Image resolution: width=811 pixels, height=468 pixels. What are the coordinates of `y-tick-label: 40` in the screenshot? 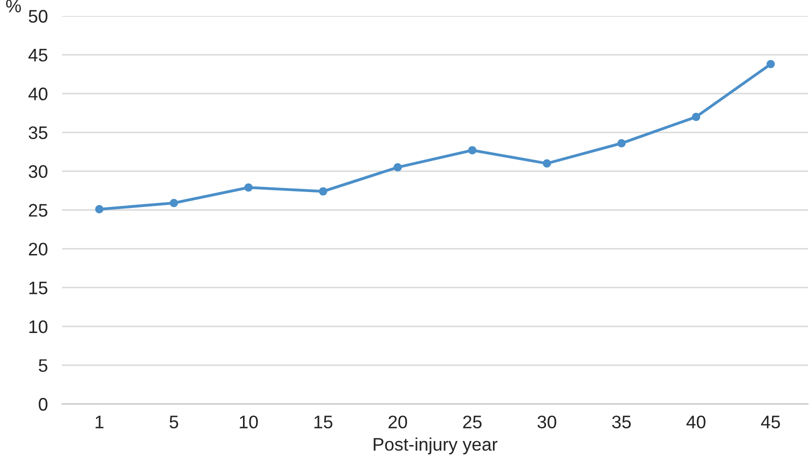 It's located at (38, 94).